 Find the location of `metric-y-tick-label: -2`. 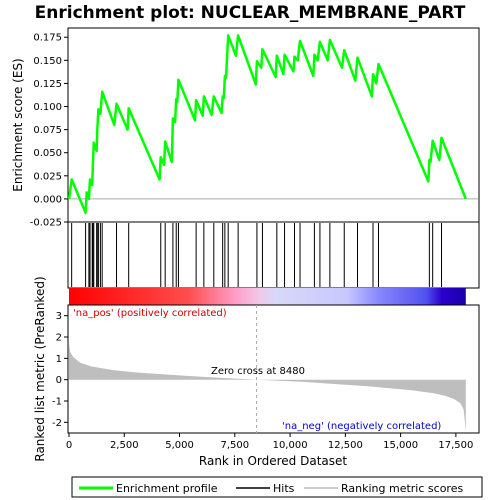

metric-y-tick-label: -2 is located at coordinates (57, 423).